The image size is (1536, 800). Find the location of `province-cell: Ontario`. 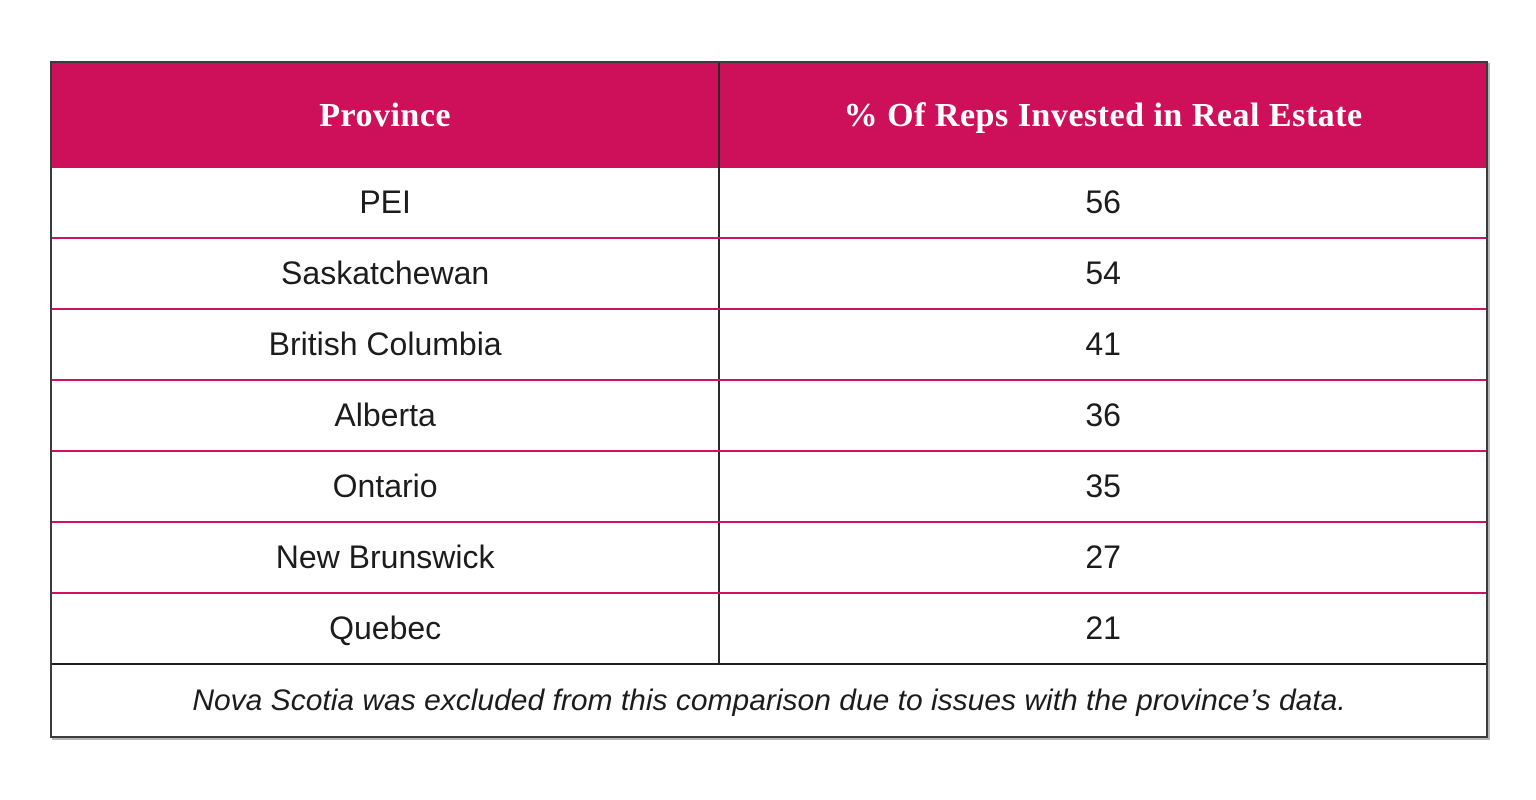

province-cell: Ontario is located at coordinates (386, 486).